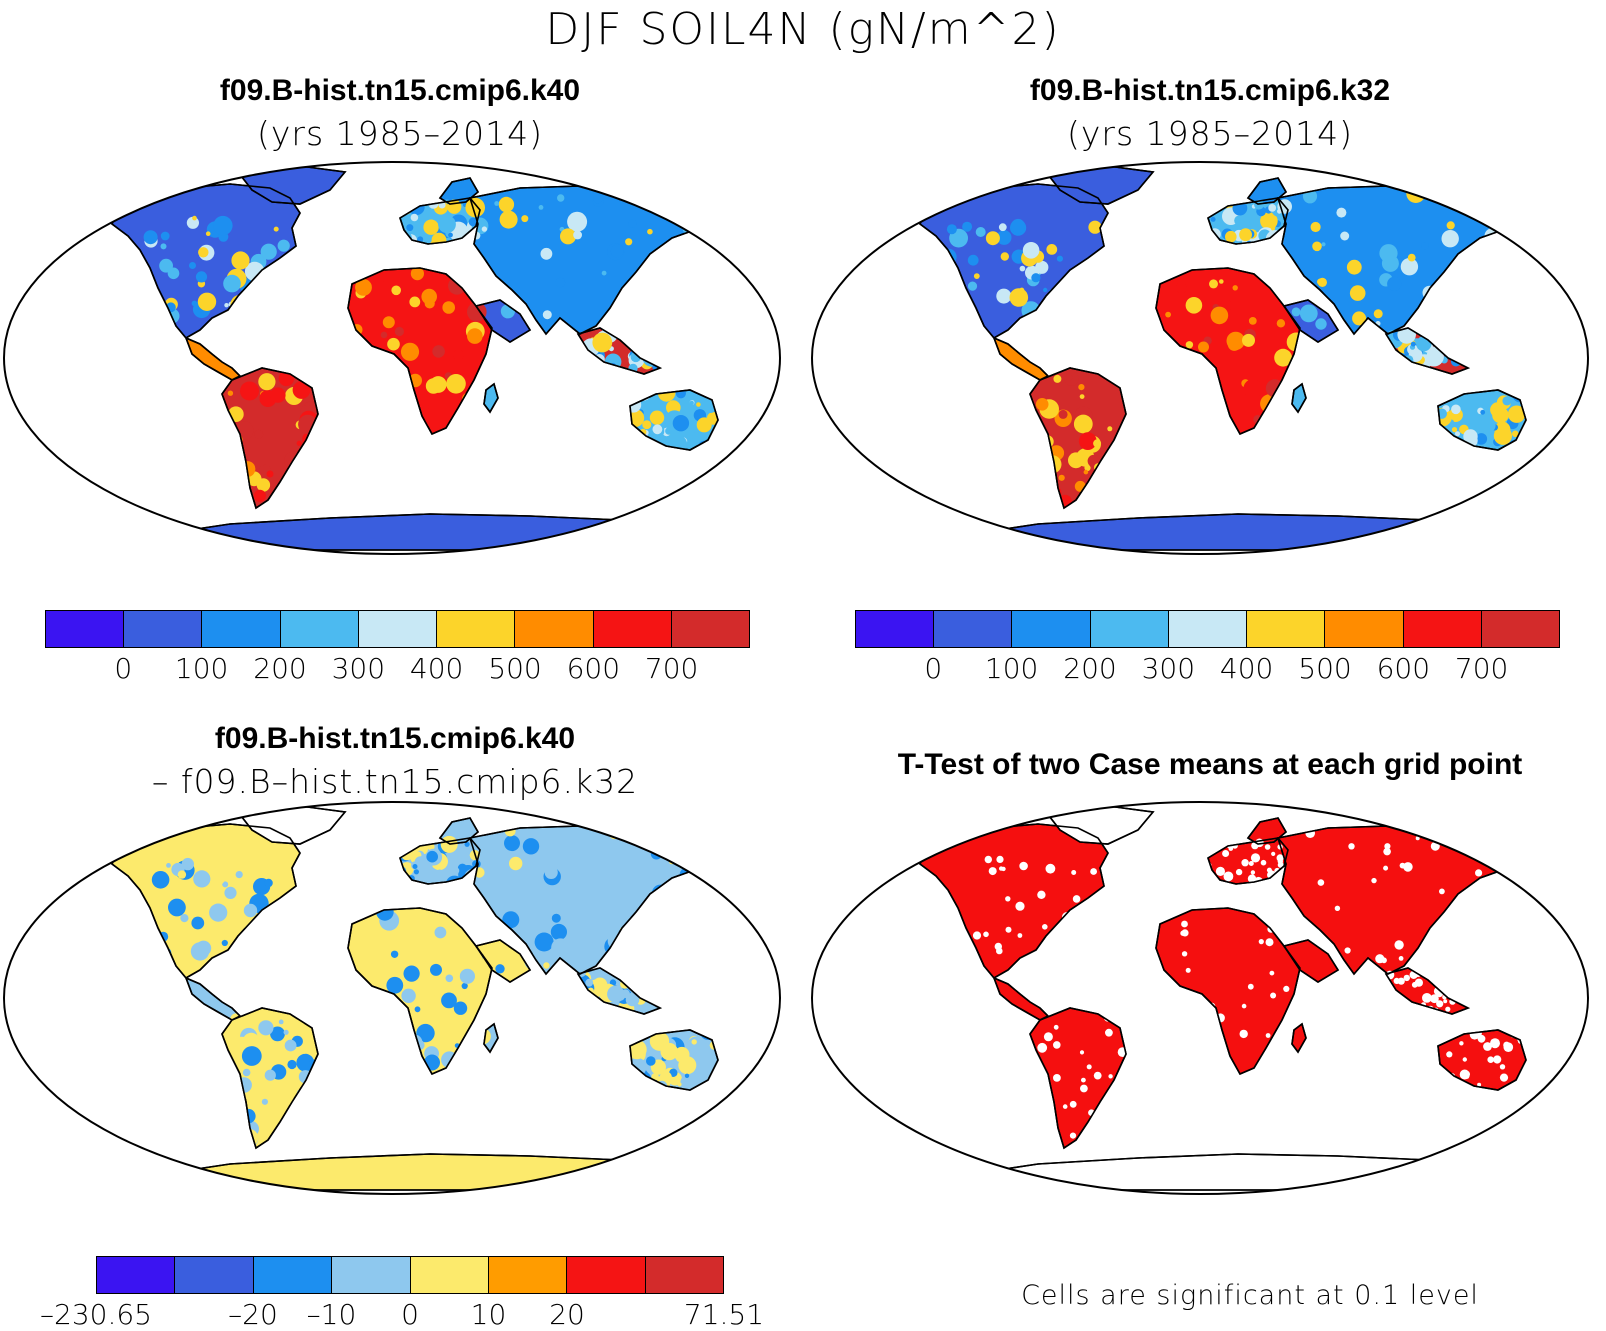 This screenshot has height=1331, width=1606. Describe the element at coordinates (488, 1314) in the screenshot. I see `colorbar-tick-label: 10` at that location.